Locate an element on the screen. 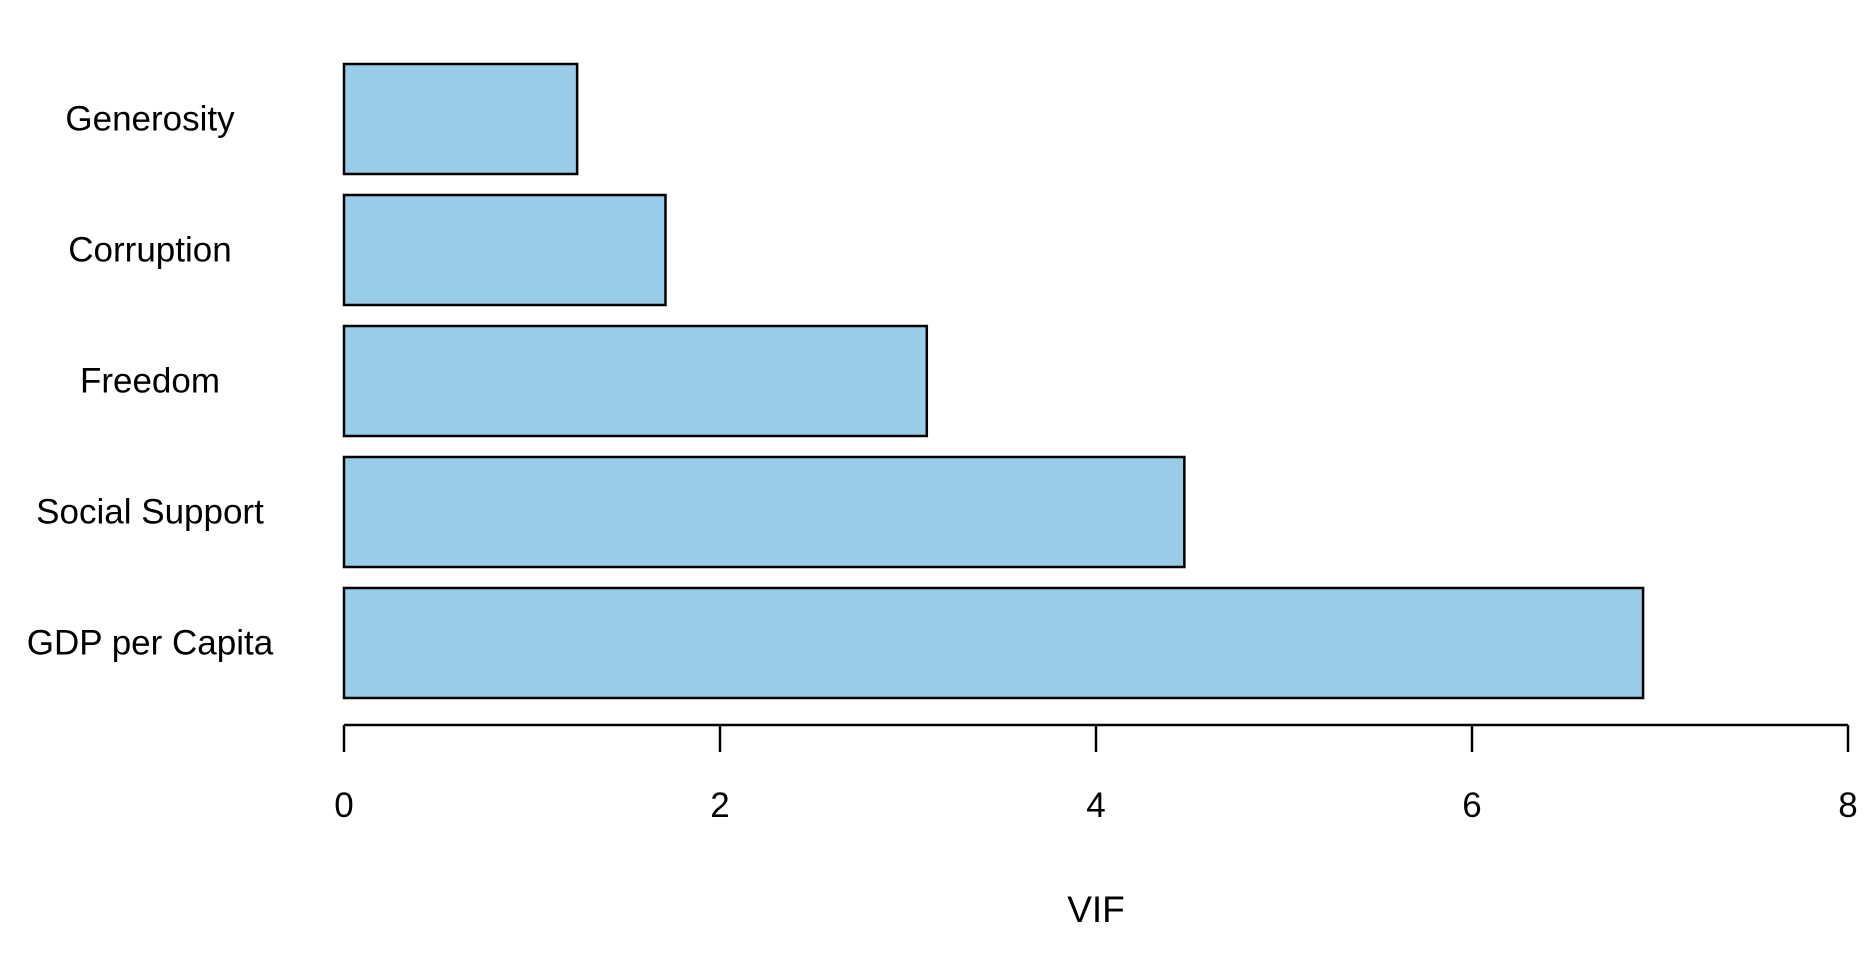  x-axis-title: VIF is located at coordinates (1096, 909).